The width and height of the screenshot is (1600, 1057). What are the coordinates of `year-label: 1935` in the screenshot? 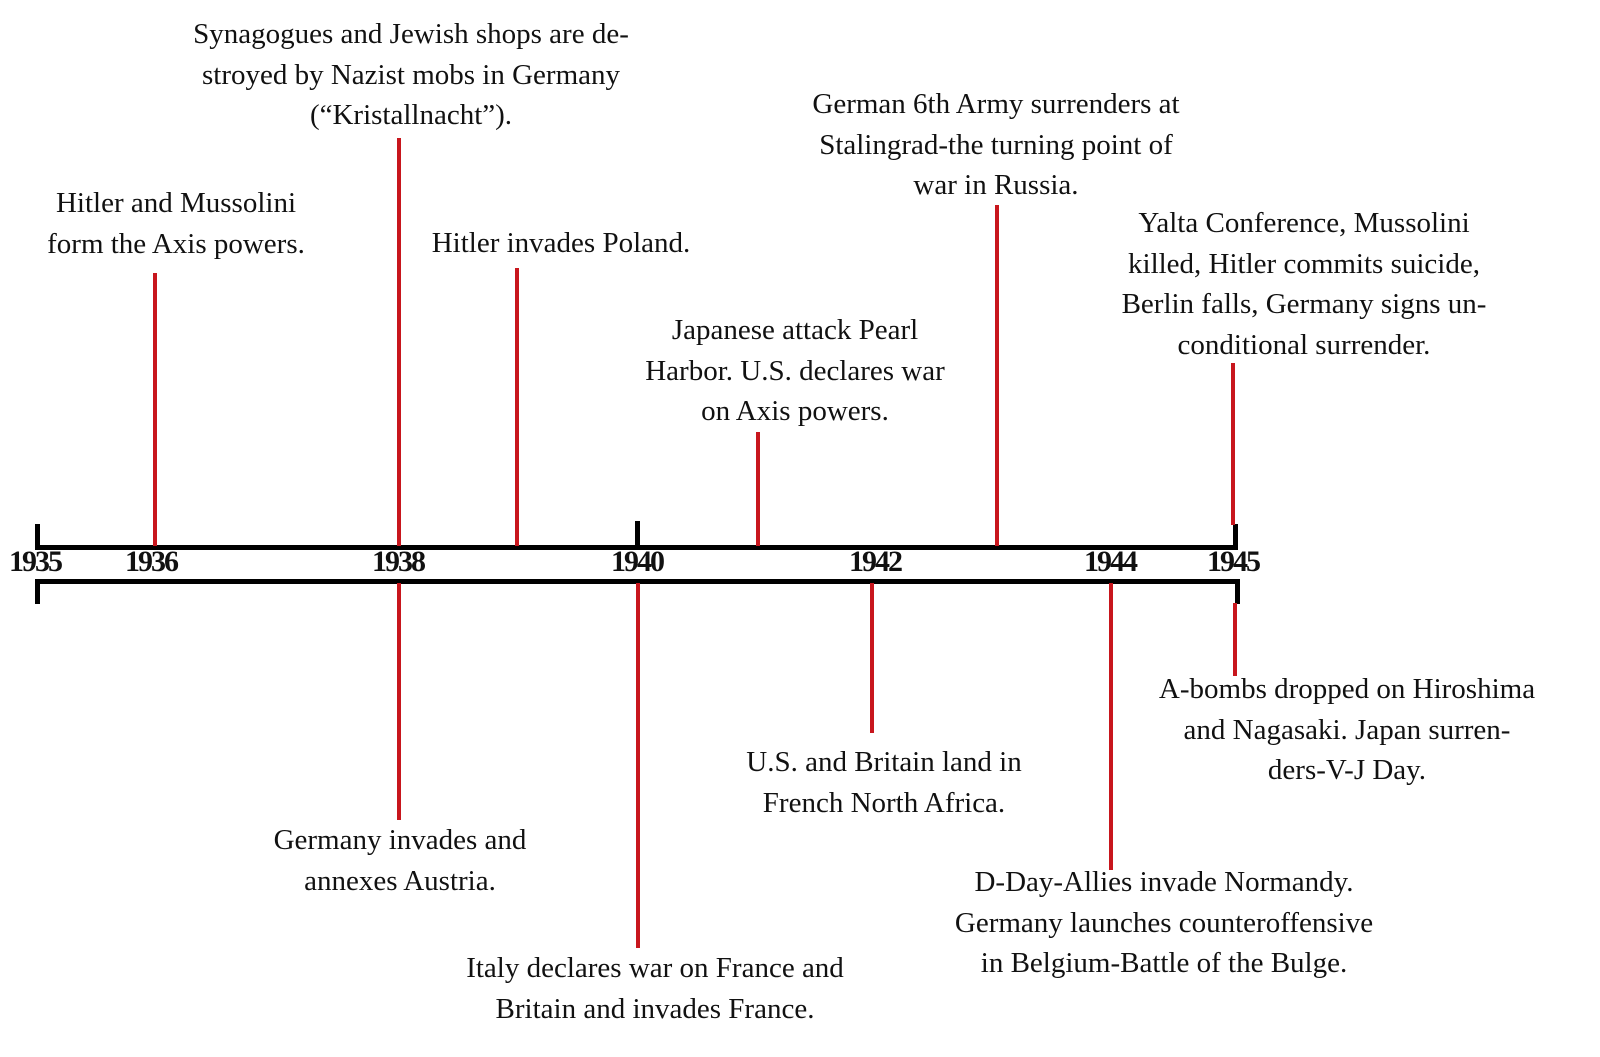 It's located at (36, 561).